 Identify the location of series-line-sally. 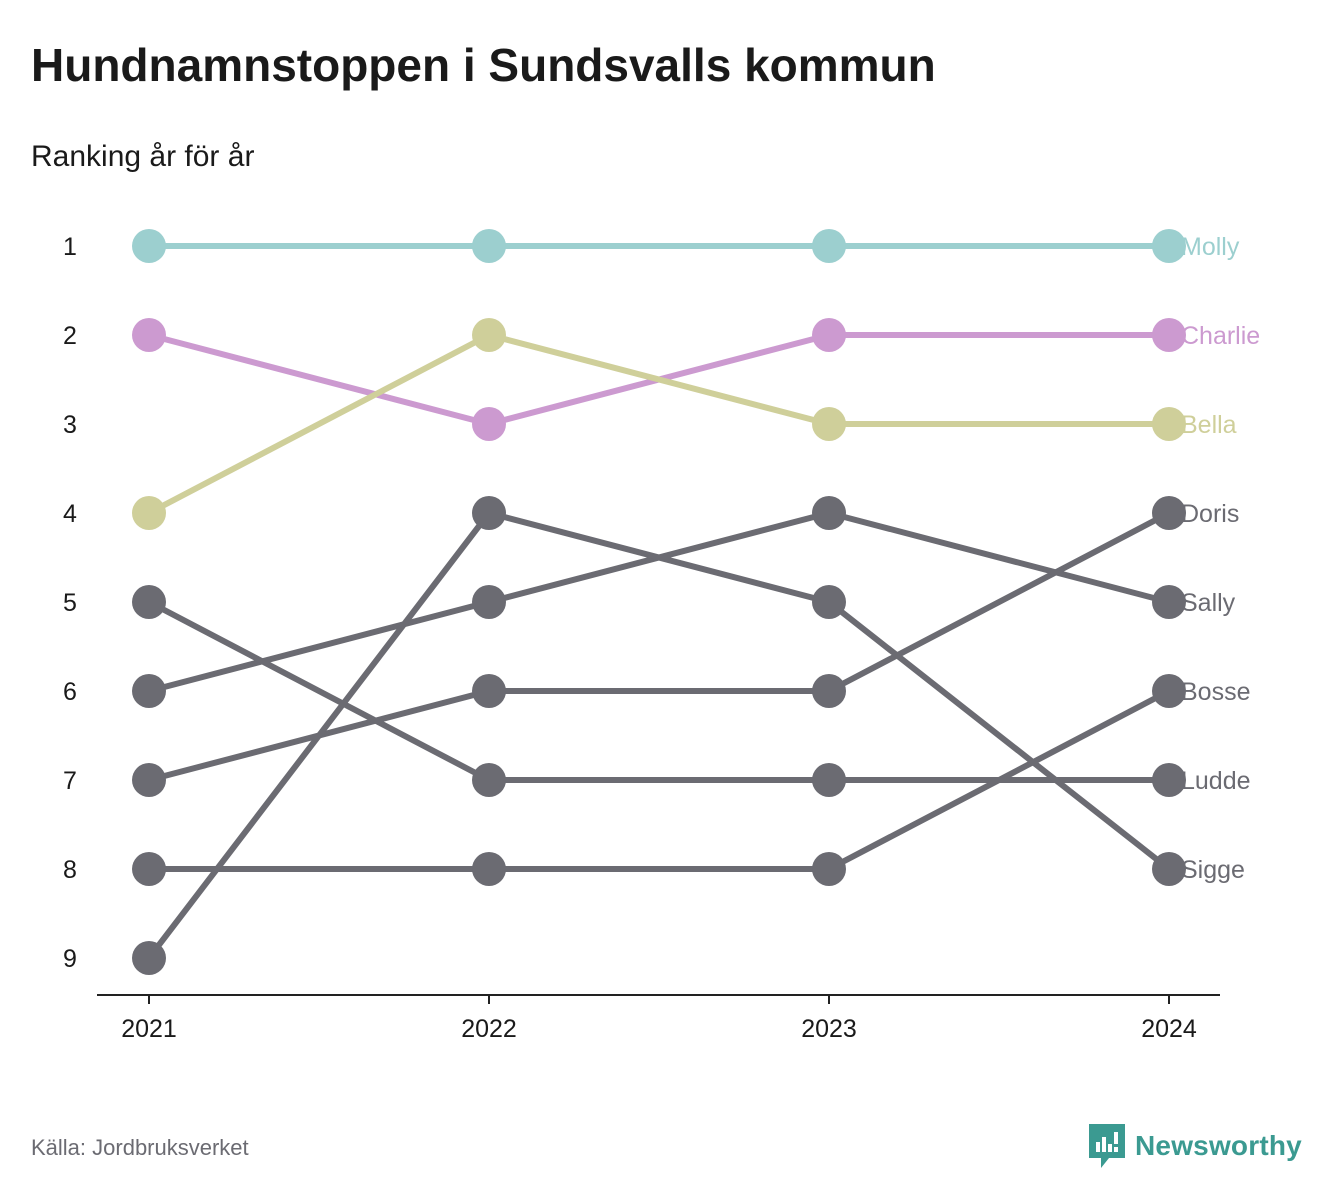
(659, 602).